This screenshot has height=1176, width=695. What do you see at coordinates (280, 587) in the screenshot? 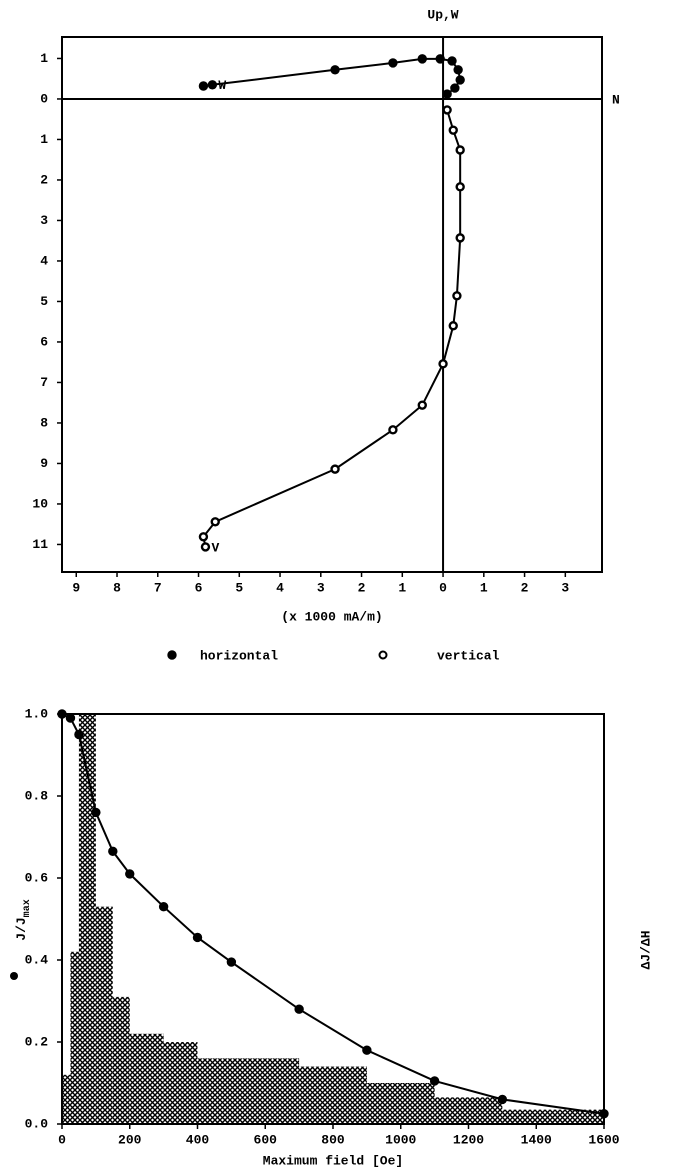
I see `x-tick-label: 4` at bounding box center [280, 587].